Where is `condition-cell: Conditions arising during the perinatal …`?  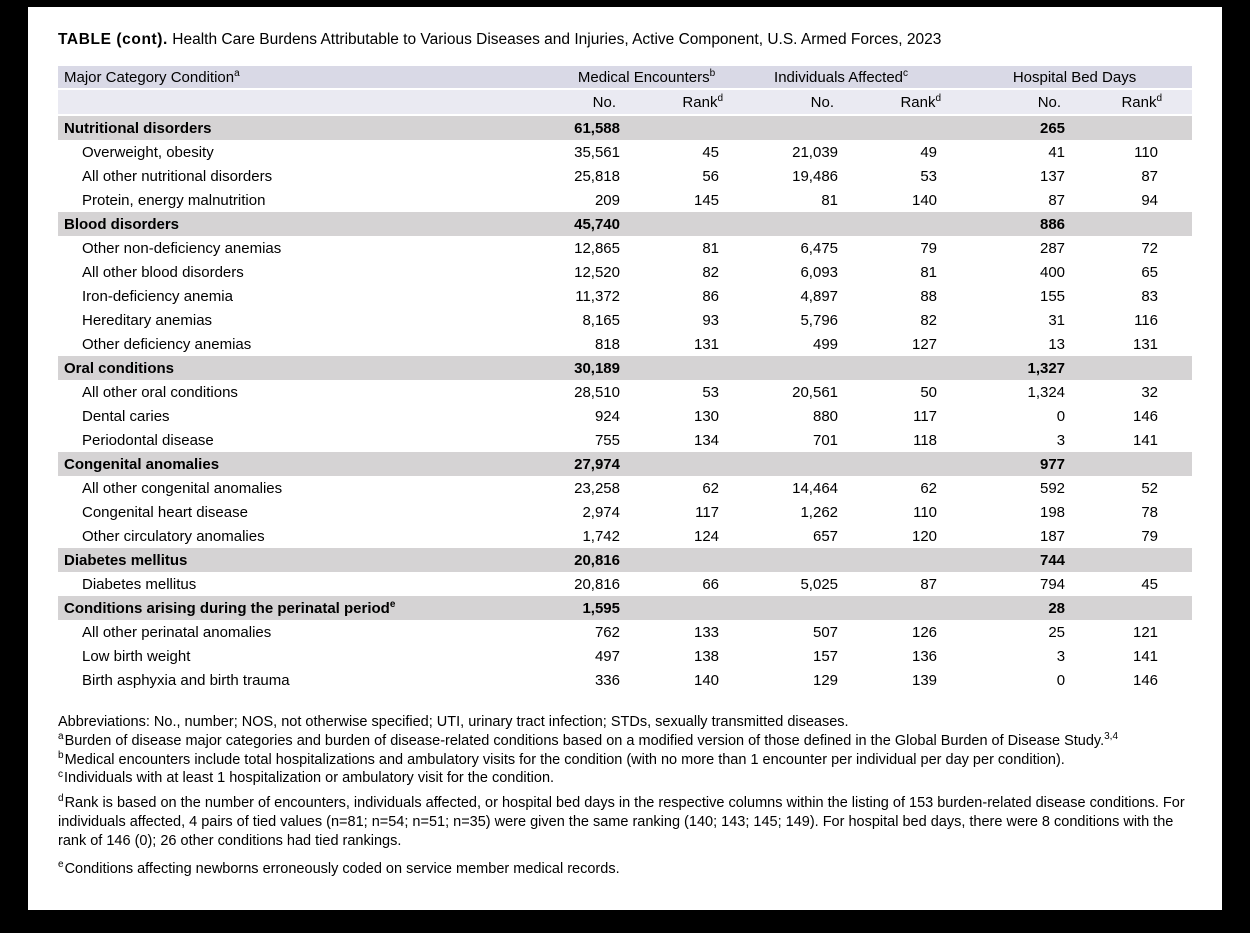
condition-cell: Conditions arising during the perinatal … is located at coordinates (306, 608).